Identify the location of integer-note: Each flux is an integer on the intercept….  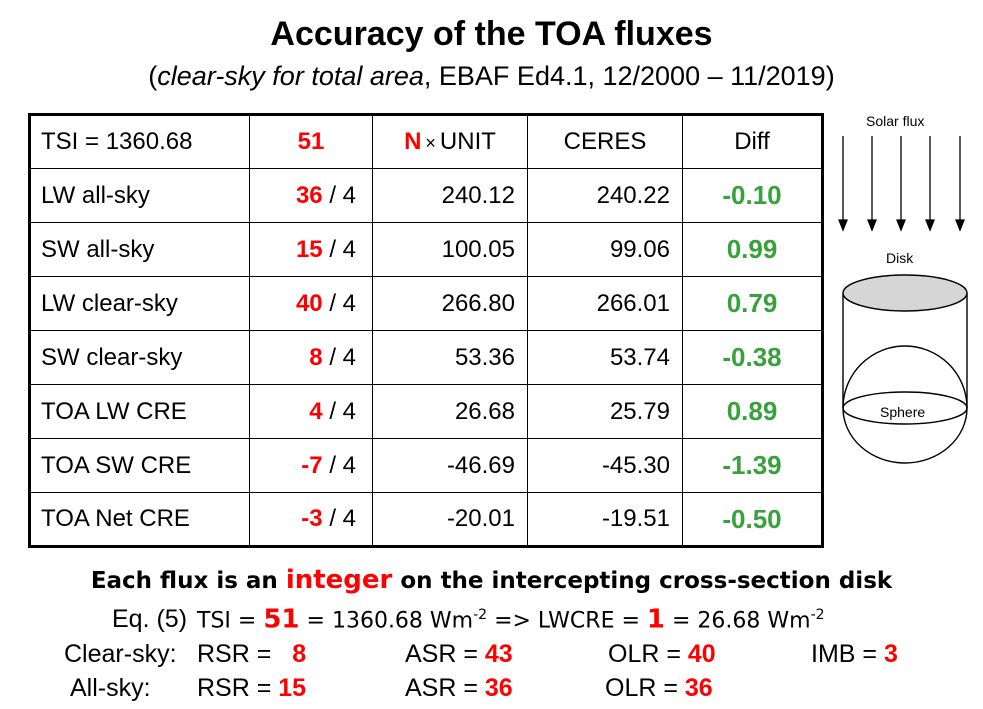
(491, 580).